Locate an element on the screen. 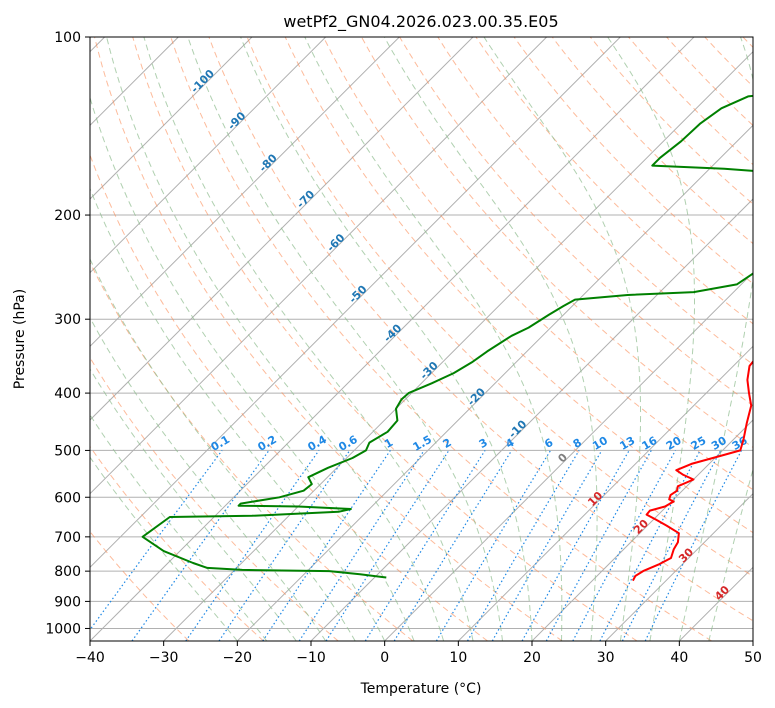 The image size is (775, 708). temperature-profile-line is located at coordinates (692, 471).